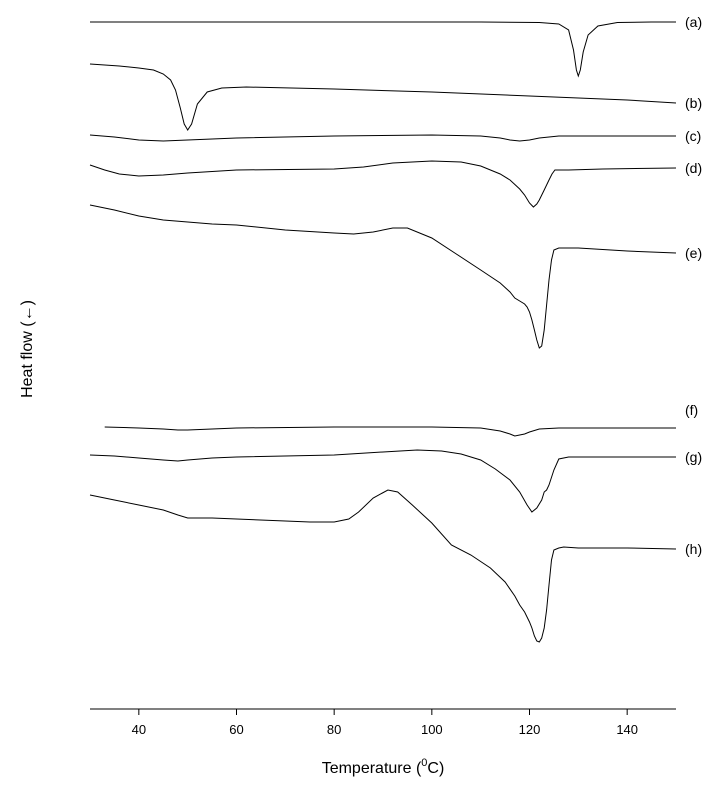 The height and width of the screenshot is (786, 724). What do you see at coordinates (693, 103) in the screenshot?
I see `curve-label-b: (b)` at bounding box center [693, 103].